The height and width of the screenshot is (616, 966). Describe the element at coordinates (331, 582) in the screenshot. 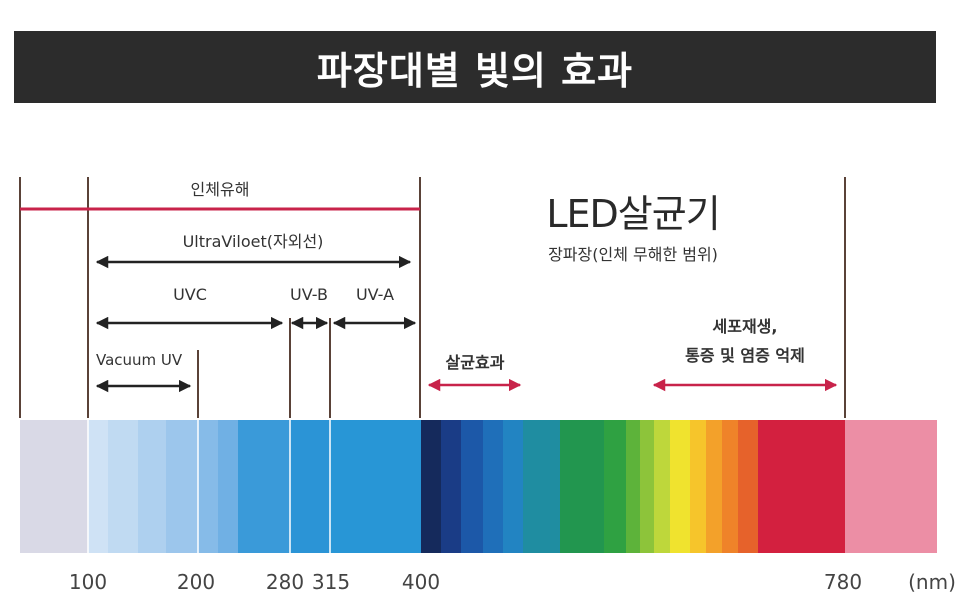

I see `tick-label: 315` at that location.